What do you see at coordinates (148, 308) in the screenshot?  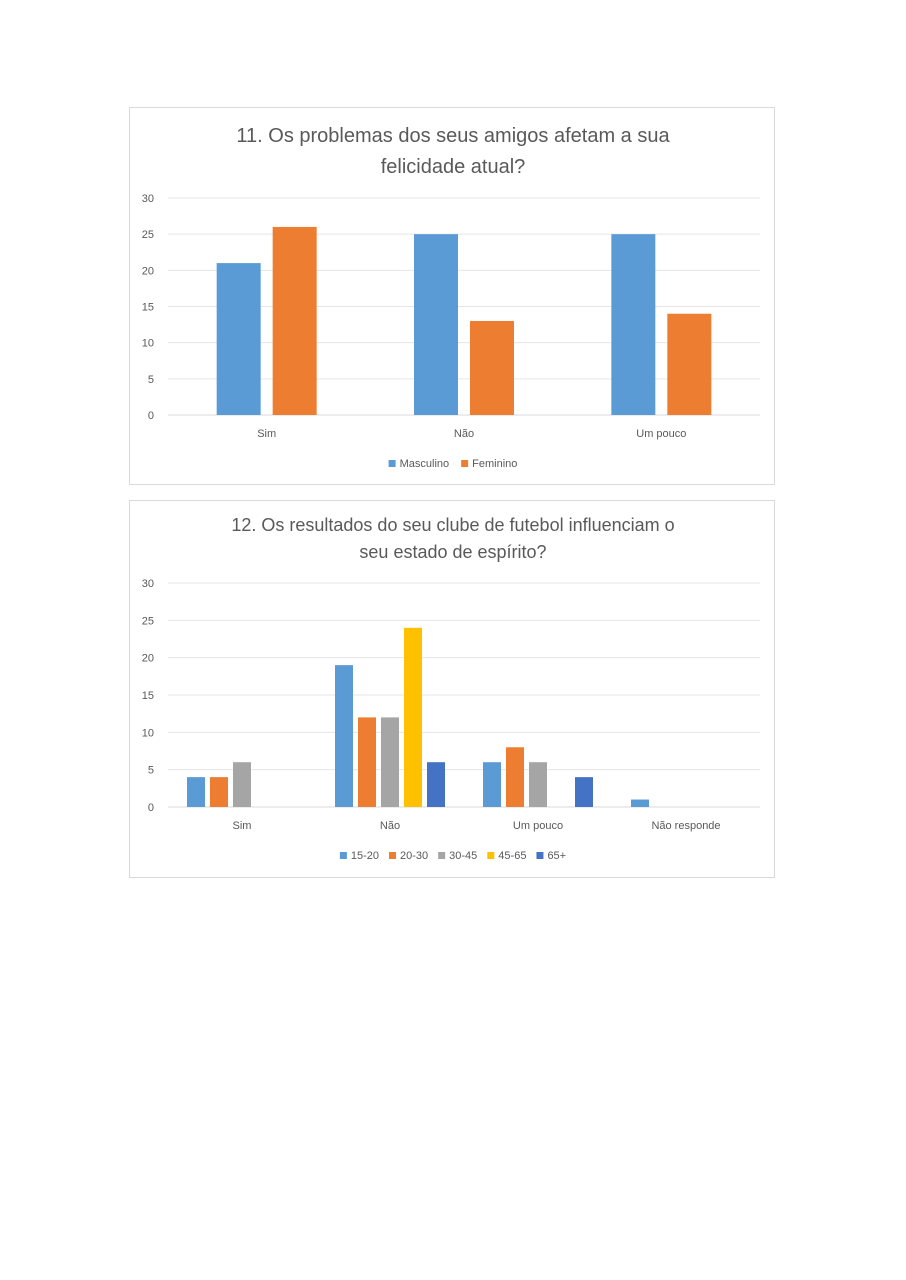 I see `chart-1-y-tick-label: 15` at bounding box center [148, 308].